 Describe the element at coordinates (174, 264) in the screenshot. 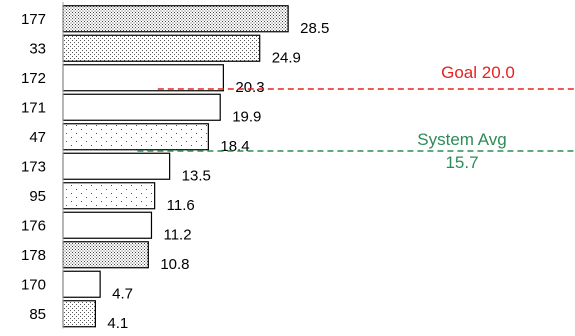

I see `bar-value-label: 10.8` at that location.